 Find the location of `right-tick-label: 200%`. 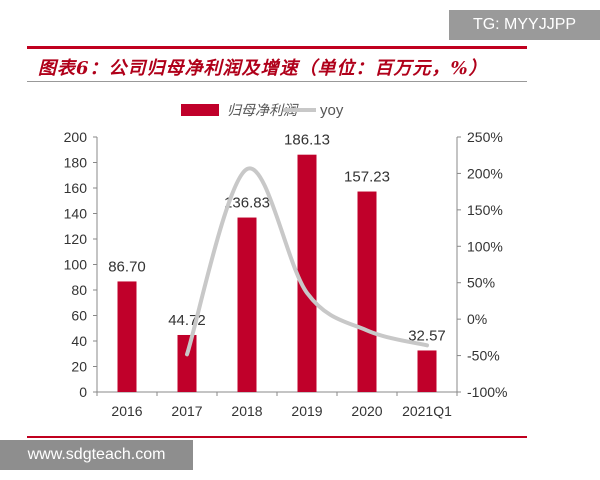

right-tick-label: 200% is located at coordinates (485, 173).